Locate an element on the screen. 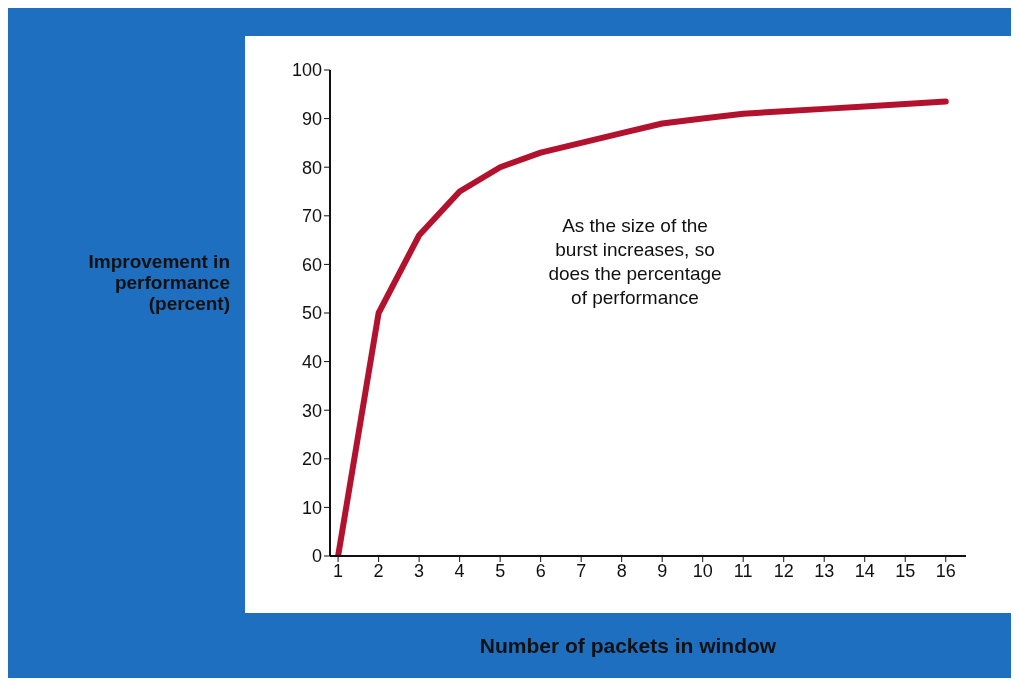 This screenshot has width=1019, height=685. y-tick-label: 90 is located at coordinates (311, 118).